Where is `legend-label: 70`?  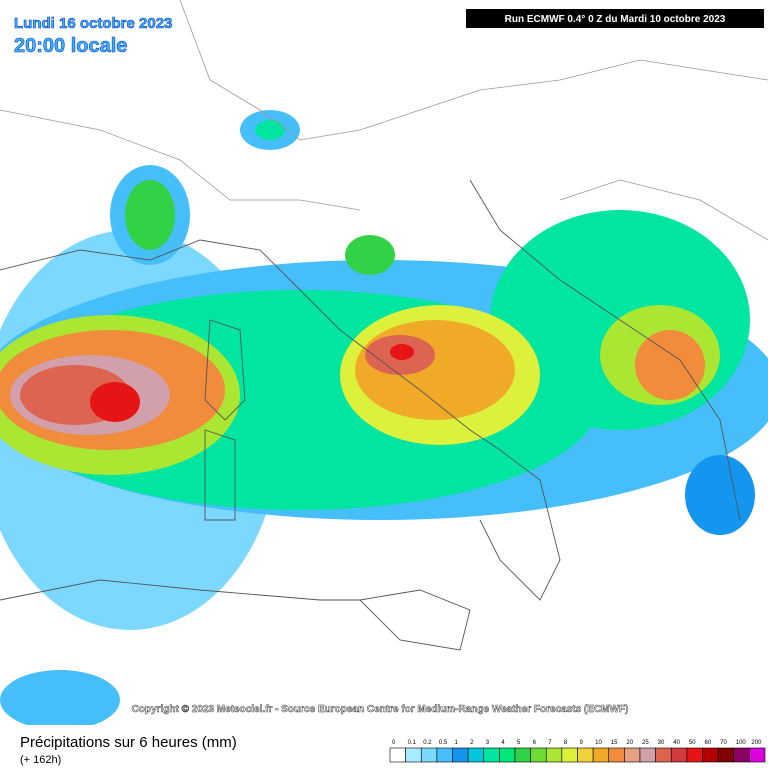
legend-label: 70 is located at coordinates (723, 743).